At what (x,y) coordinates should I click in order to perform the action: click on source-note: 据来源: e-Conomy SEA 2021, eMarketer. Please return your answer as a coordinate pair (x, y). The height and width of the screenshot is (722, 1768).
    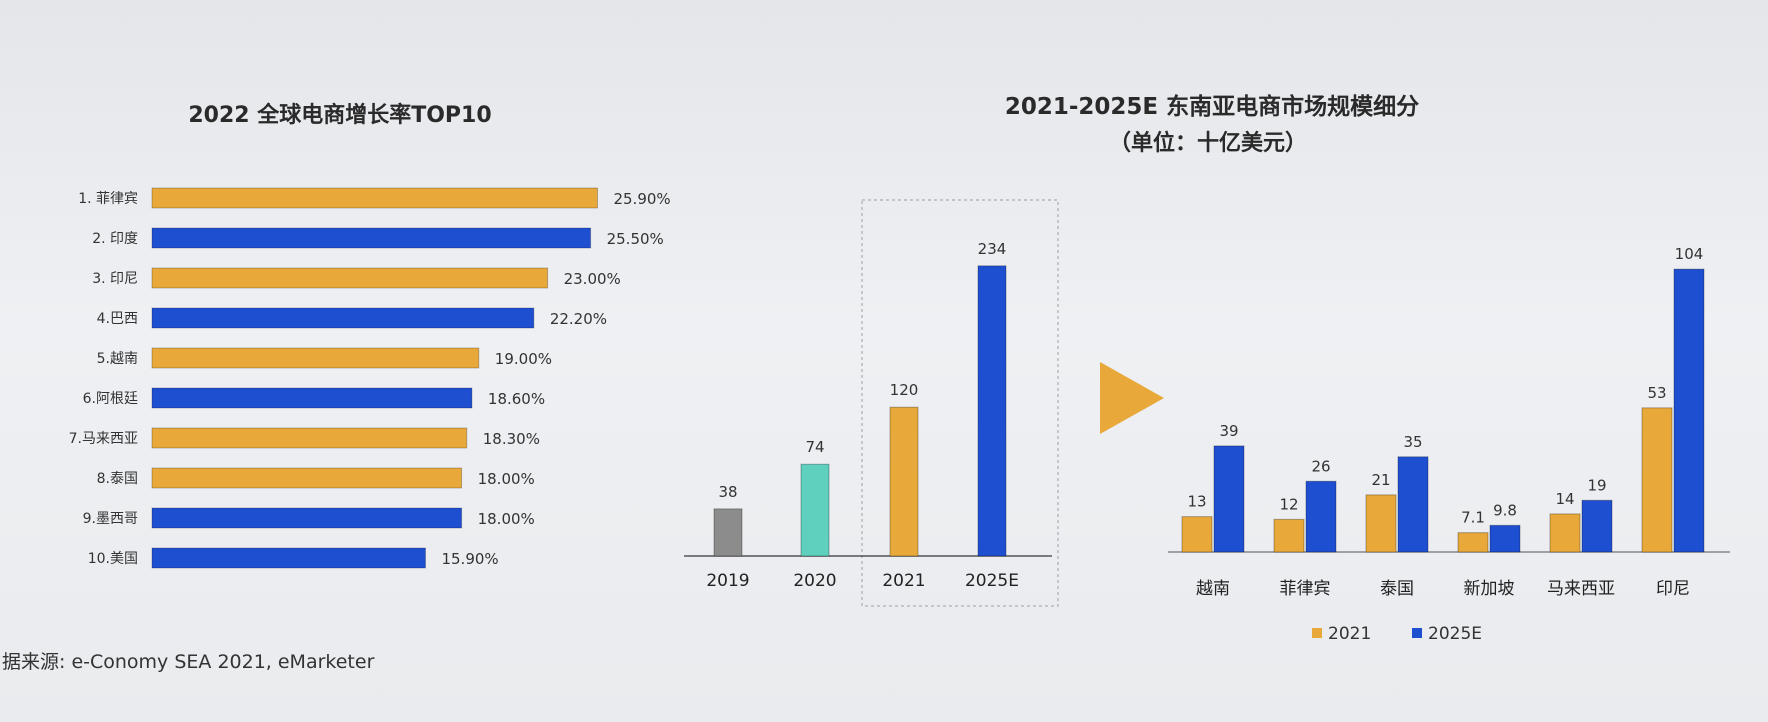
    Looking at the image, I should click on (188, 662).